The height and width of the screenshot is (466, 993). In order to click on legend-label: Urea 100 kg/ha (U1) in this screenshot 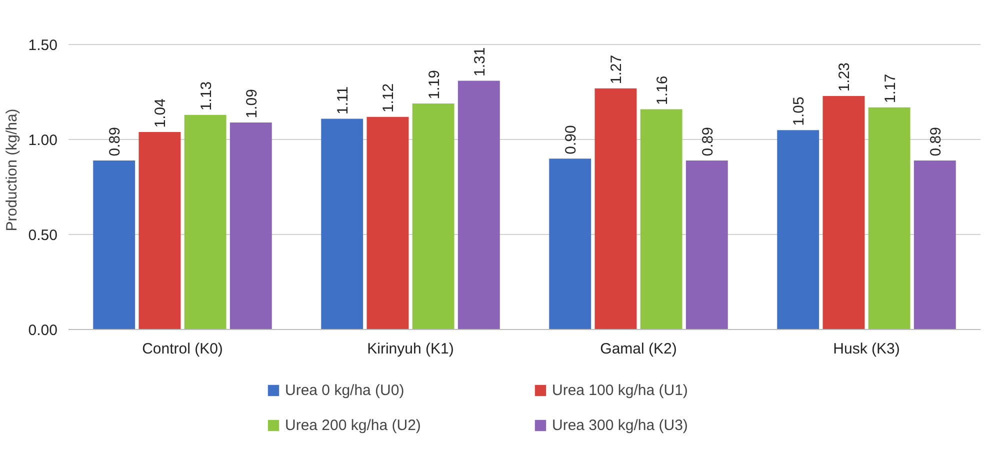, I will do `click(620, 390)`.